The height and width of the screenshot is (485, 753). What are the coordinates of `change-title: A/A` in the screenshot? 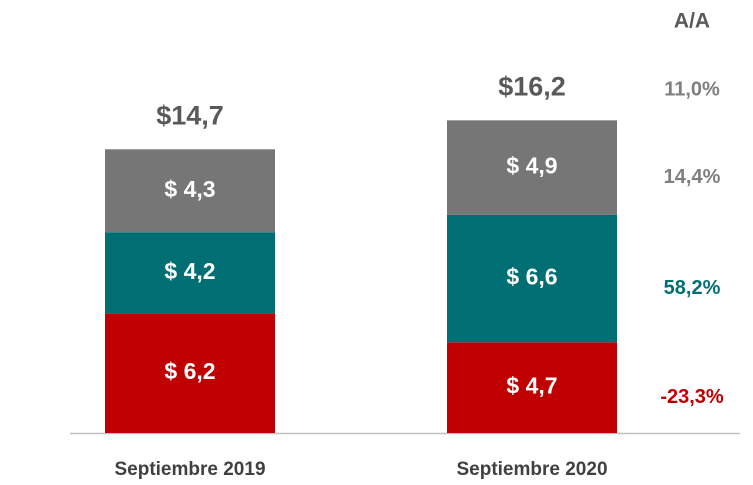 It's located at (692, 21).